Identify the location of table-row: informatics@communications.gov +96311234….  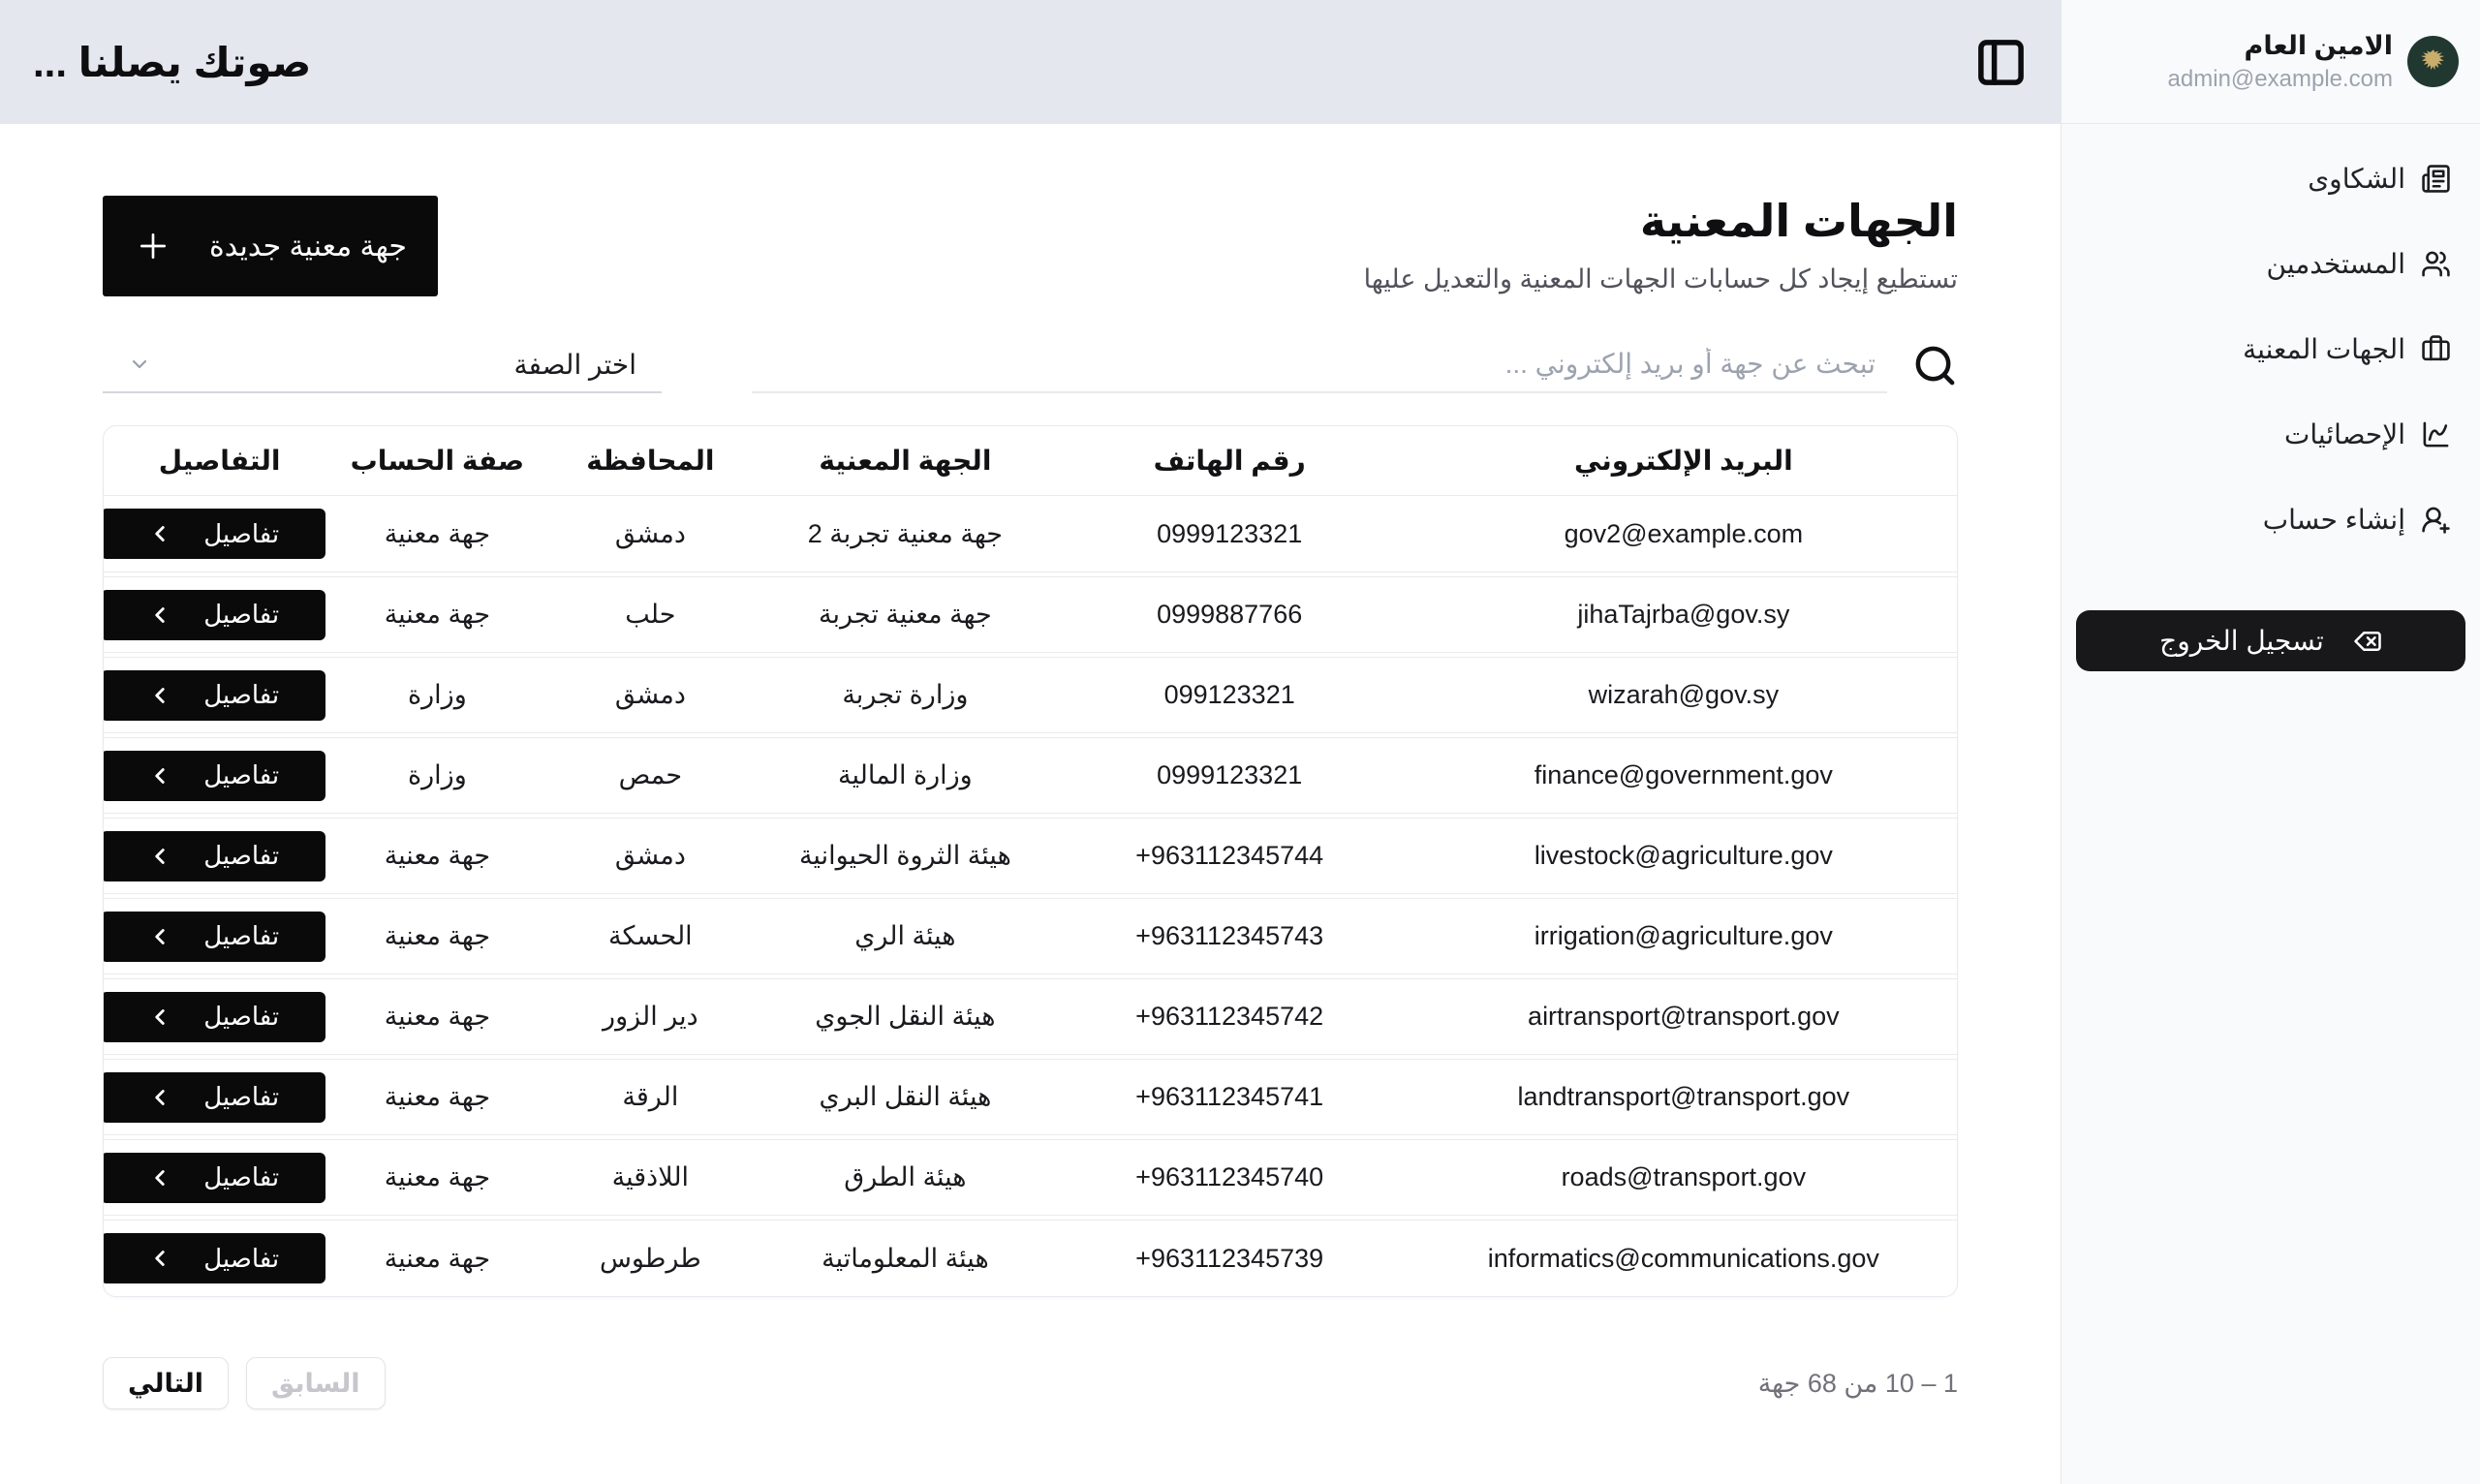
(1030, 1258).